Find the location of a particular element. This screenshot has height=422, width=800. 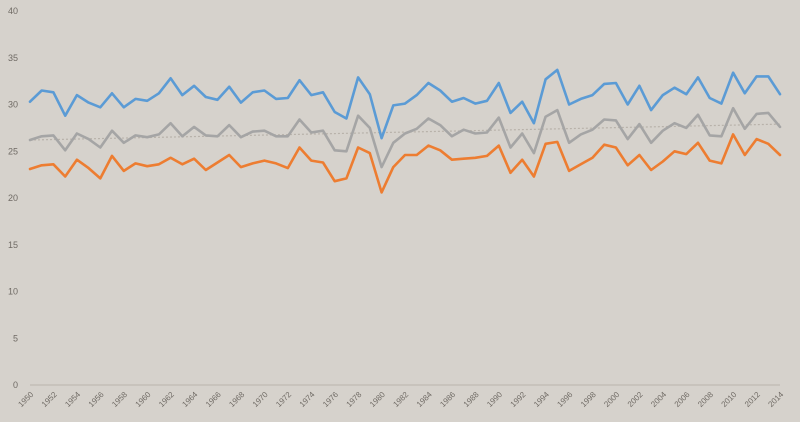

y-tick-label: 30 is located at coordinates (13, 105).